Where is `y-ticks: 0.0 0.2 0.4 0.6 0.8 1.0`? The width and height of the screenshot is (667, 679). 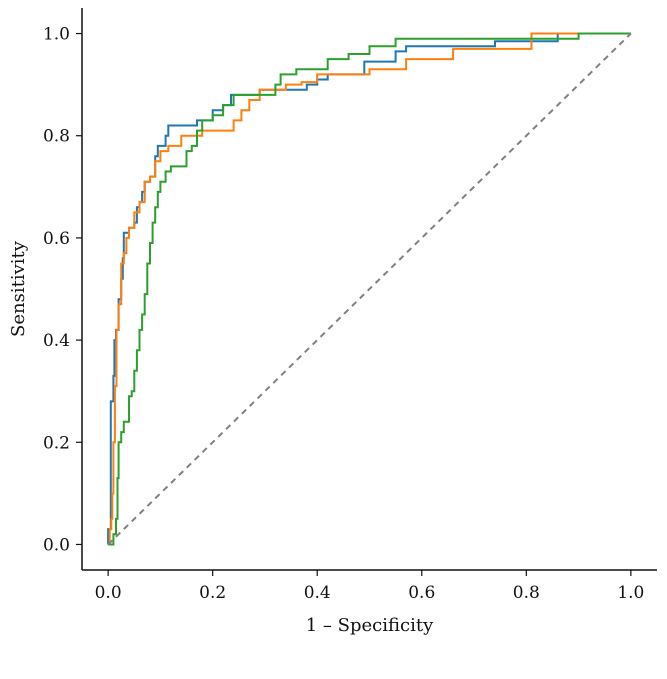 y-ticks: 0.0 0.2 0.4 0.6 0.8 1.0 is located at coordinates (62, 290).